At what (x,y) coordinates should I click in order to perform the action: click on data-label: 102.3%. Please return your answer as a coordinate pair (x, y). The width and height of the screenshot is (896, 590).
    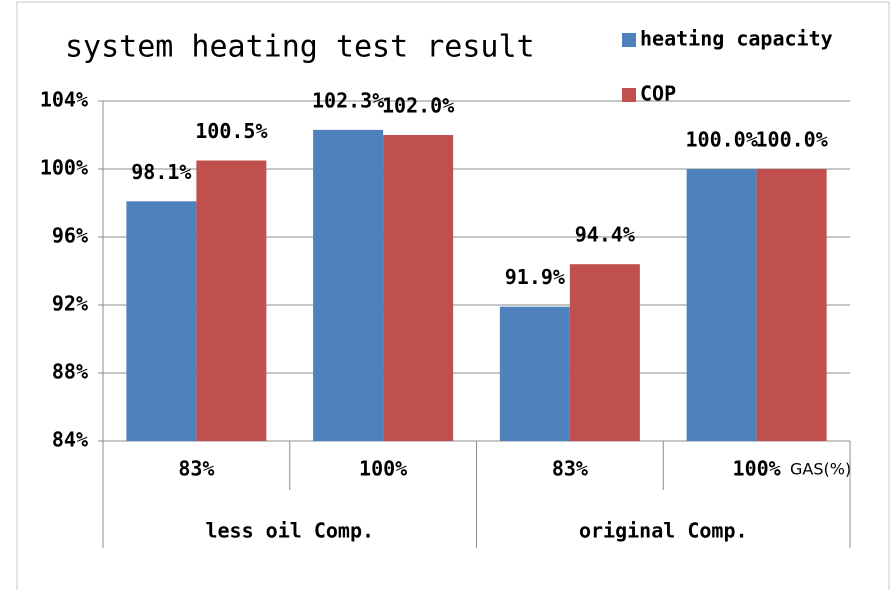
    Looking at the image, I should click on (348, 100).